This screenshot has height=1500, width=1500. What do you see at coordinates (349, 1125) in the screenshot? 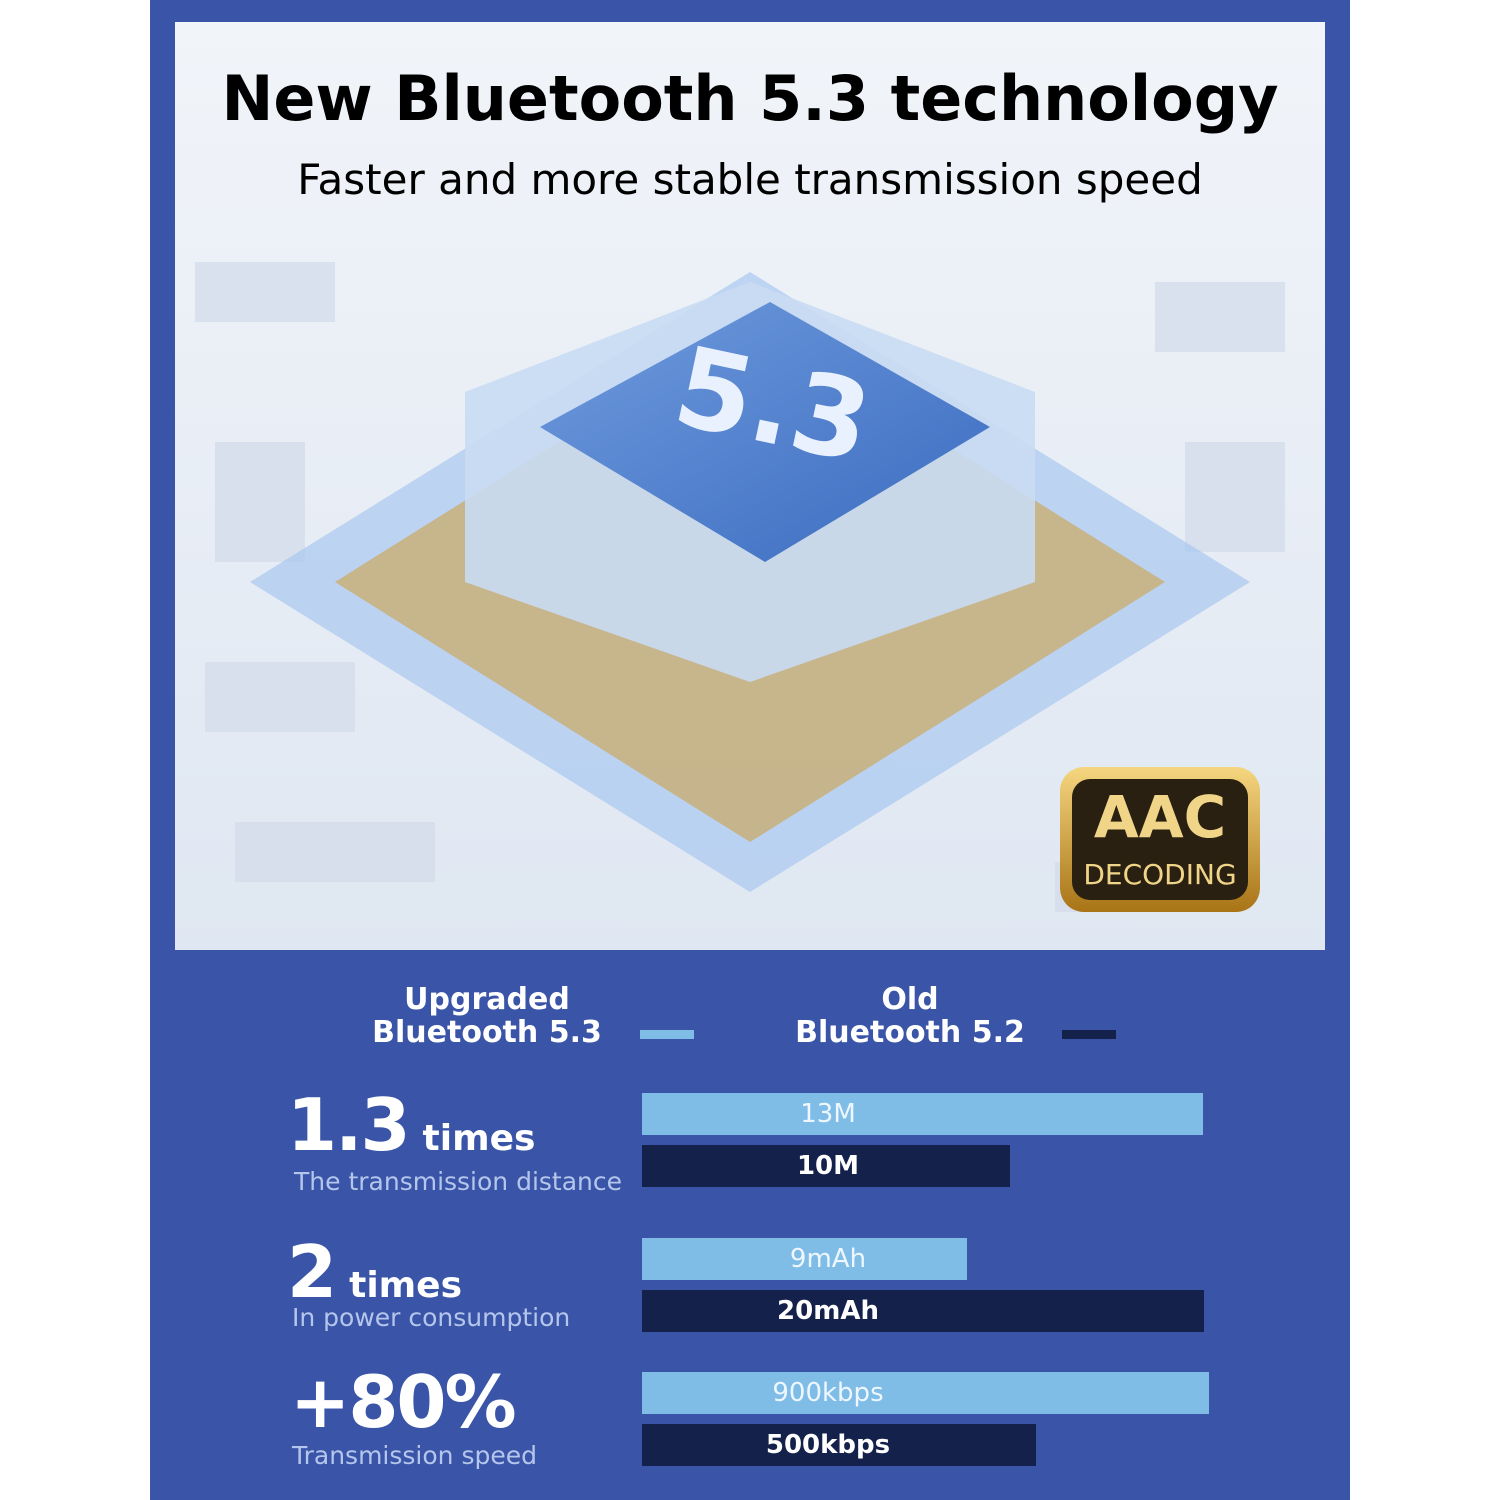
I see `stat-value: 1.3` at bounding box center [349, 1125].